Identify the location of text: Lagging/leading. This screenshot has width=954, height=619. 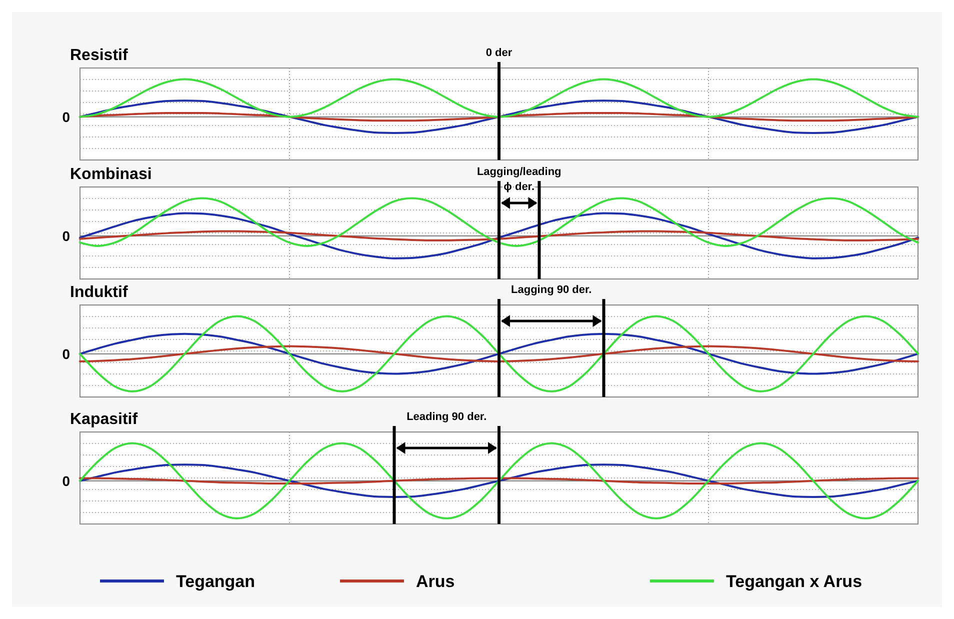
(519, 172).